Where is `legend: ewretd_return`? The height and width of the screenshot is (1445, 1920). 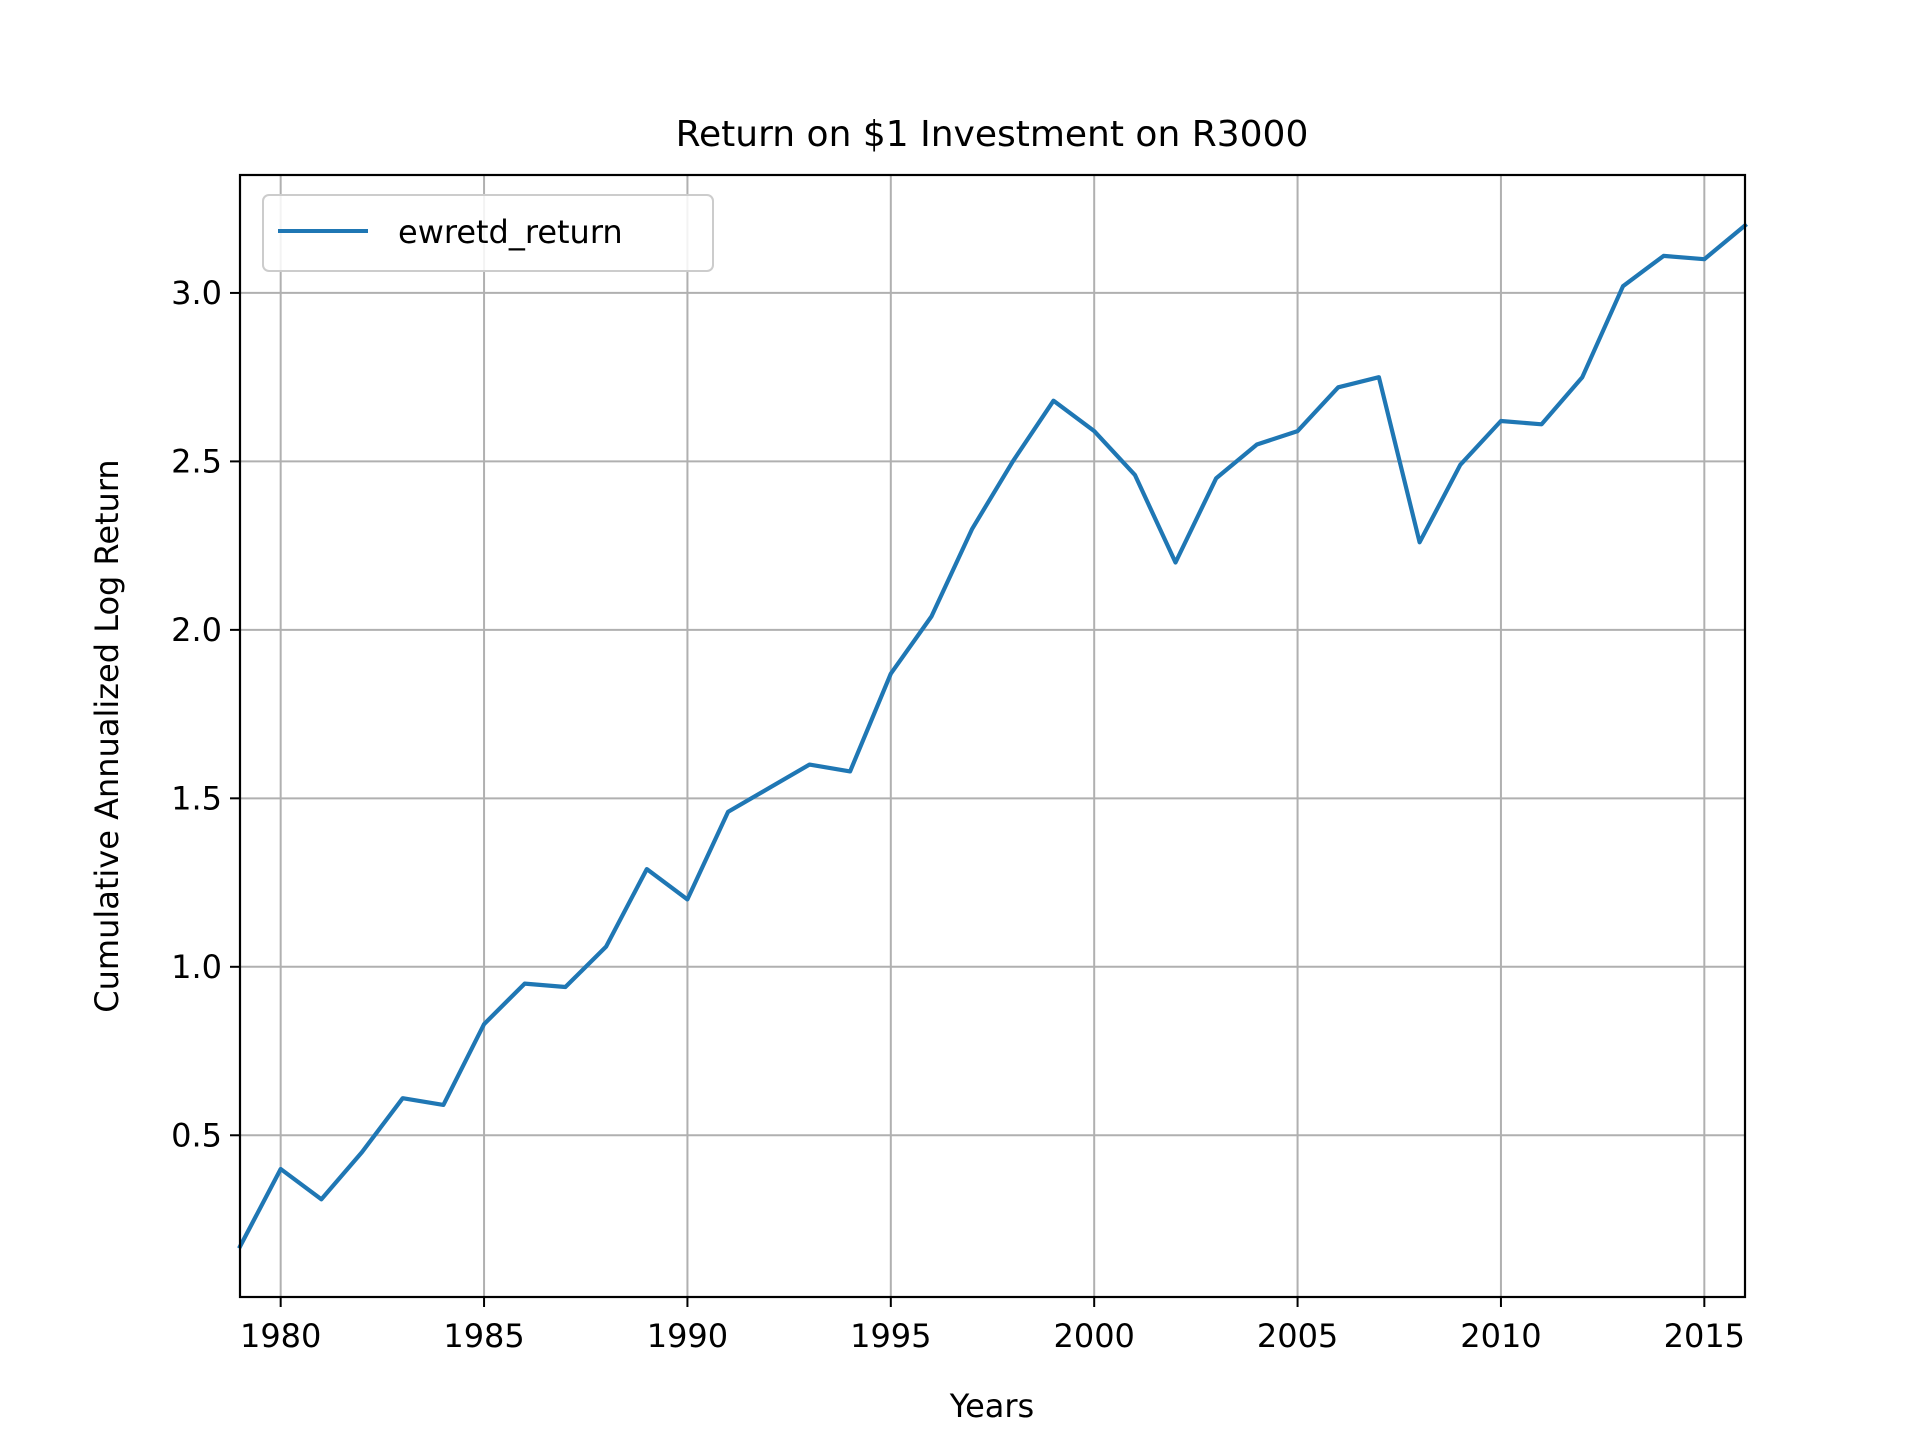 legend: ewretd_return is located at coordinates (488, 233).